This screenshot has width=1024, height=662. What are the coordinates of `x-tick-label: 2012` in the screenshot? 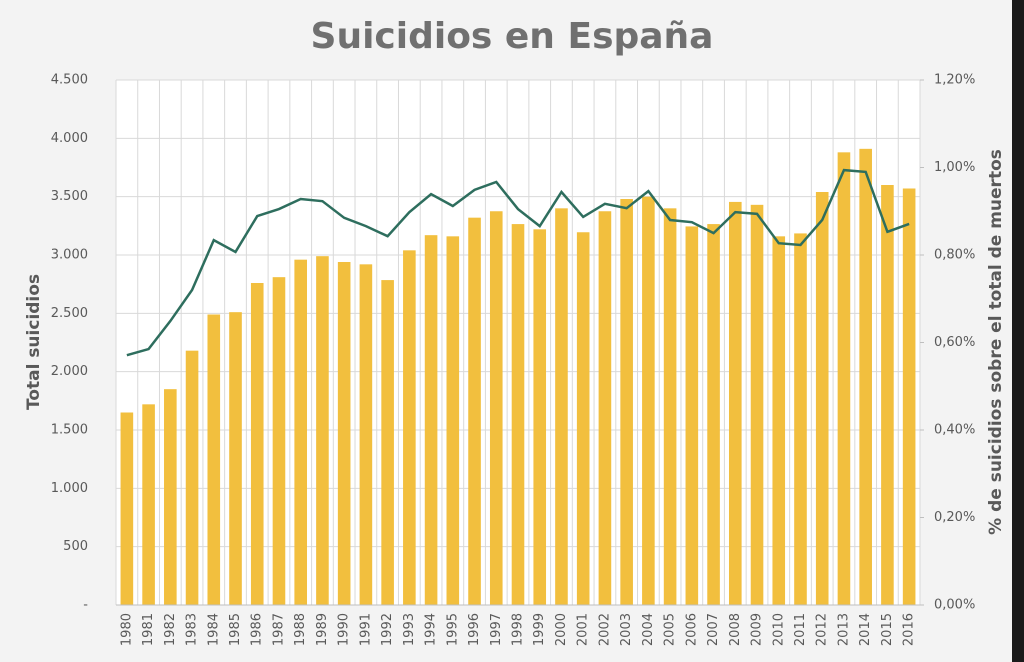 It's located at (822, 629).